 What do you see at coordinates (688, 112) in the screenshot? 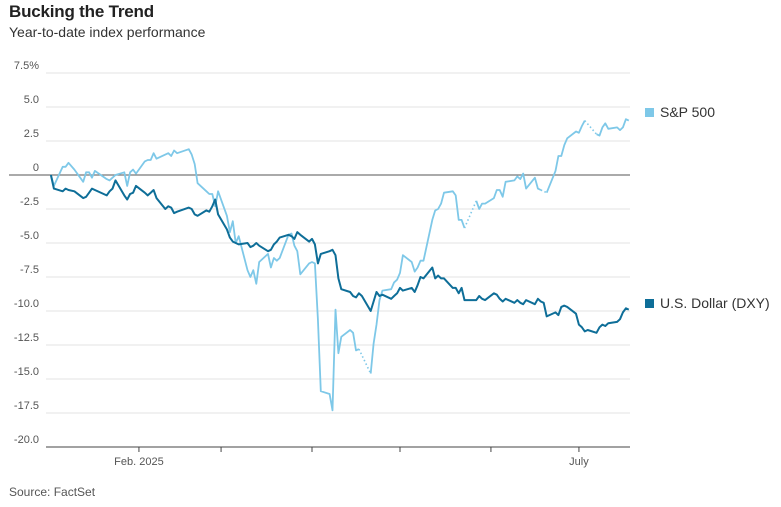
I see `legend-label-sp500: S&P 500` at bounding box center [688, 112].